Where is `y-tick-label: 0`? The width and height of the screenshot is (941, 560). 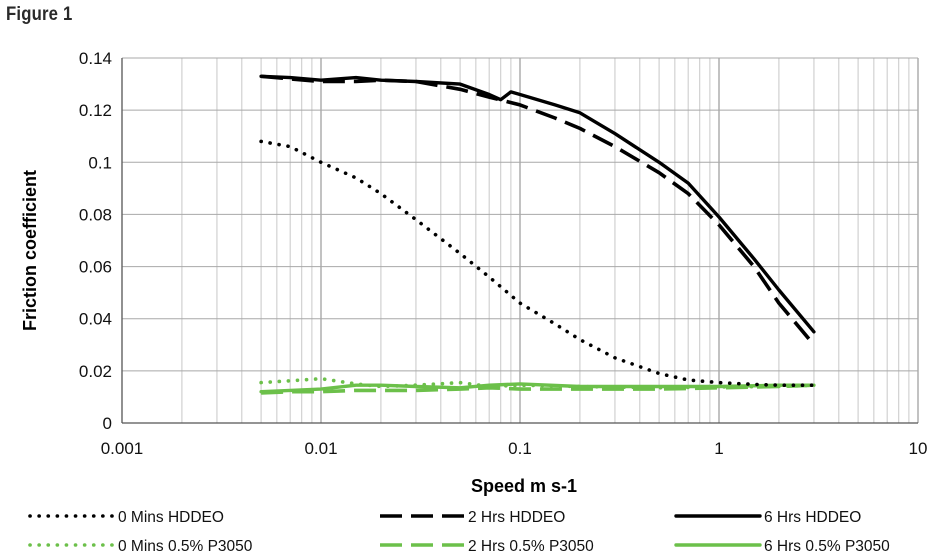 y-tick-label: 0 is located at coordinates (107, 423).